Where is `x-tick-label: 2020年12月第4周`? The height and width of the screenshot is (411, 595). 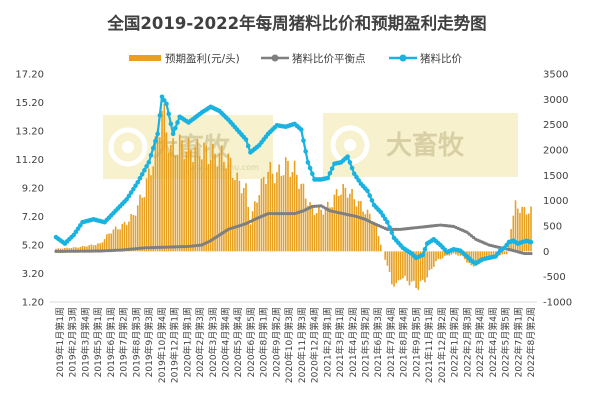 x-tick-label: 2020年12月第4周 is located at coordinates (315, 345).